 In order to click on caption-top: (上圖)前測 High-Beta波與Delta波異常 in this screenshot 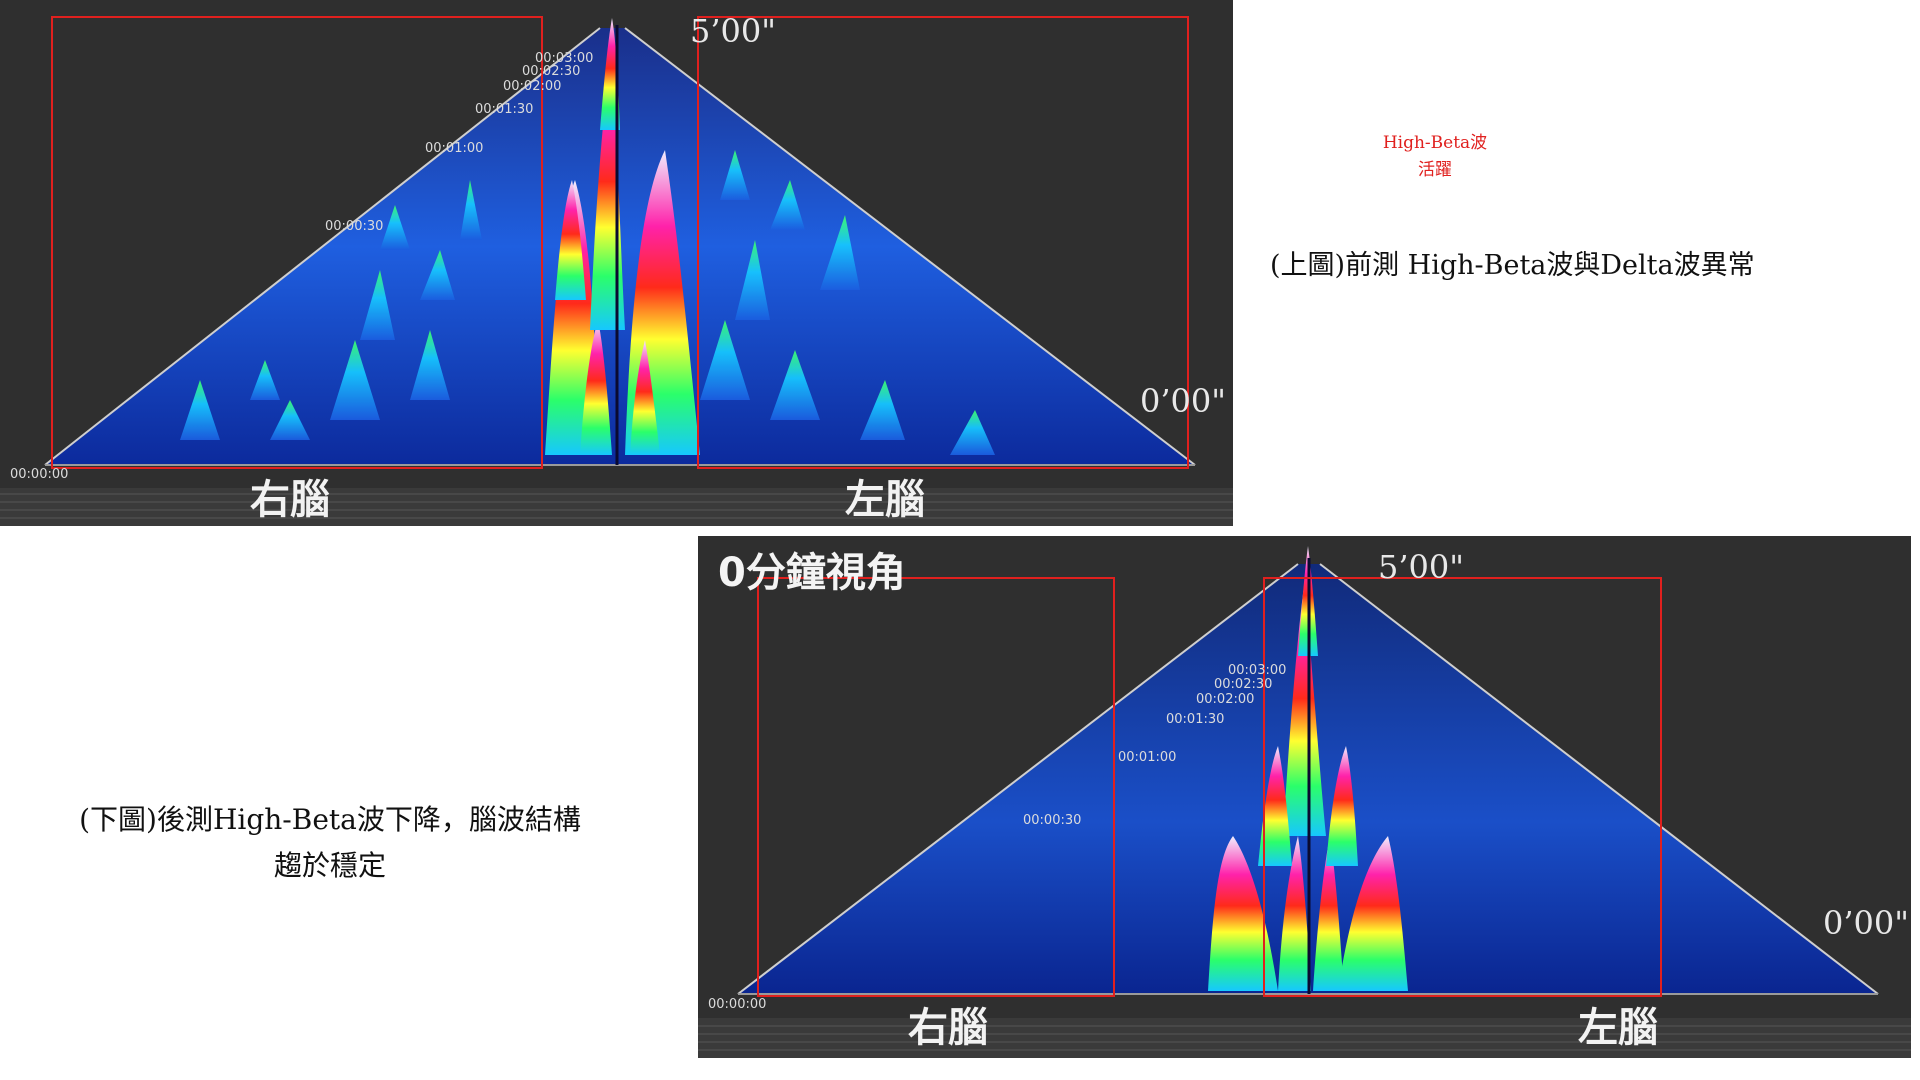, I will do `click(1512, 265)`.